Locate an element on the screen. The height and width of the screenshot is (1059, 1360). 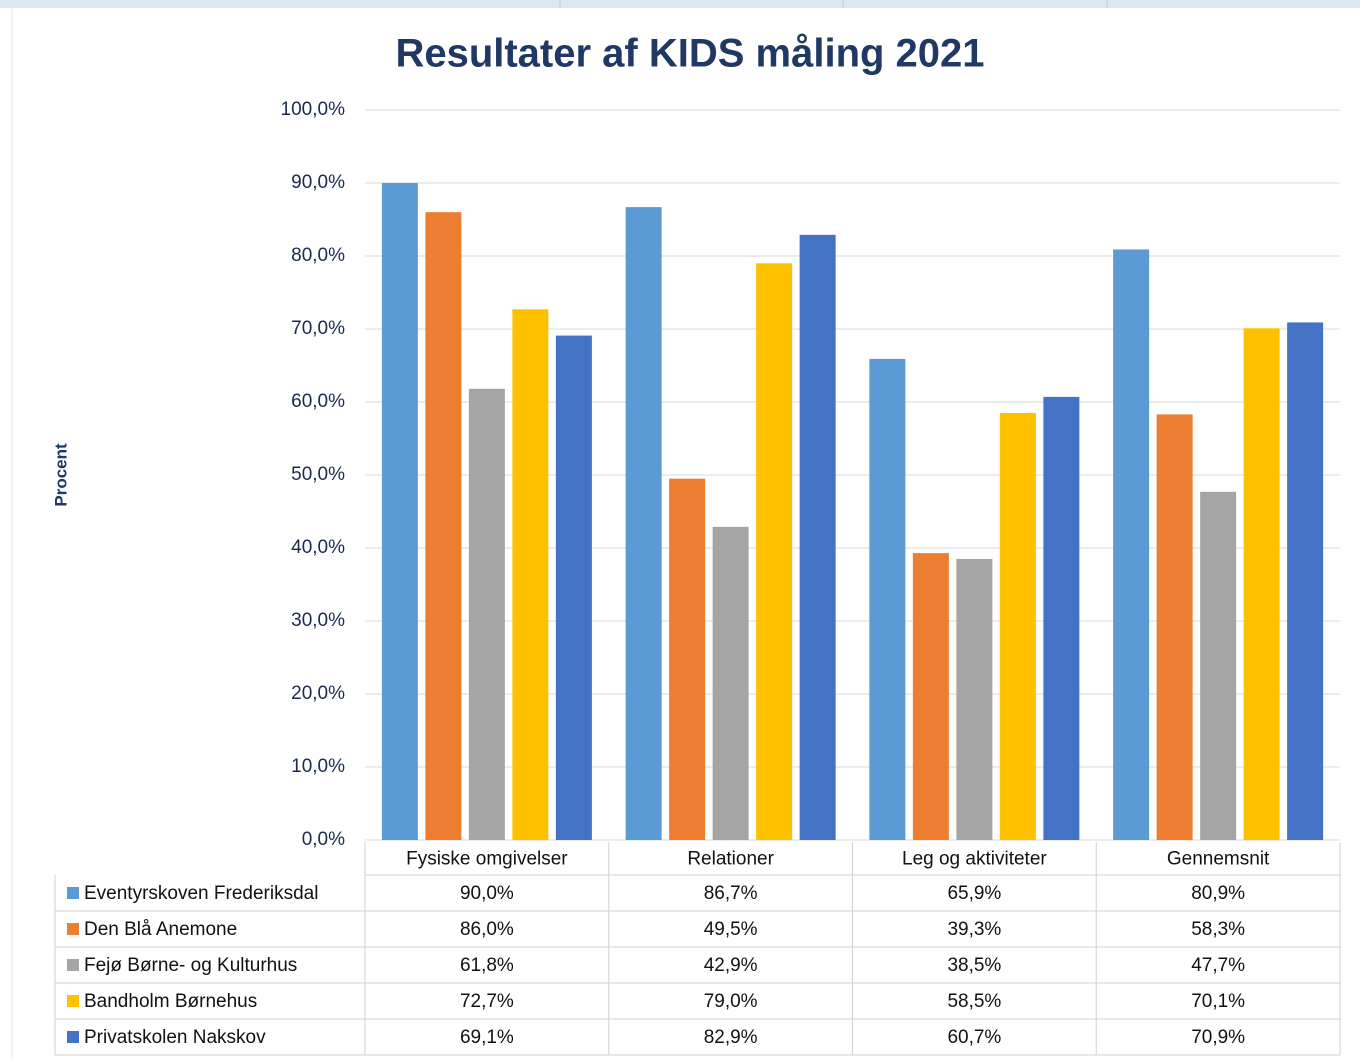
table-value: 86,0% is located at coordinates (487, 929).